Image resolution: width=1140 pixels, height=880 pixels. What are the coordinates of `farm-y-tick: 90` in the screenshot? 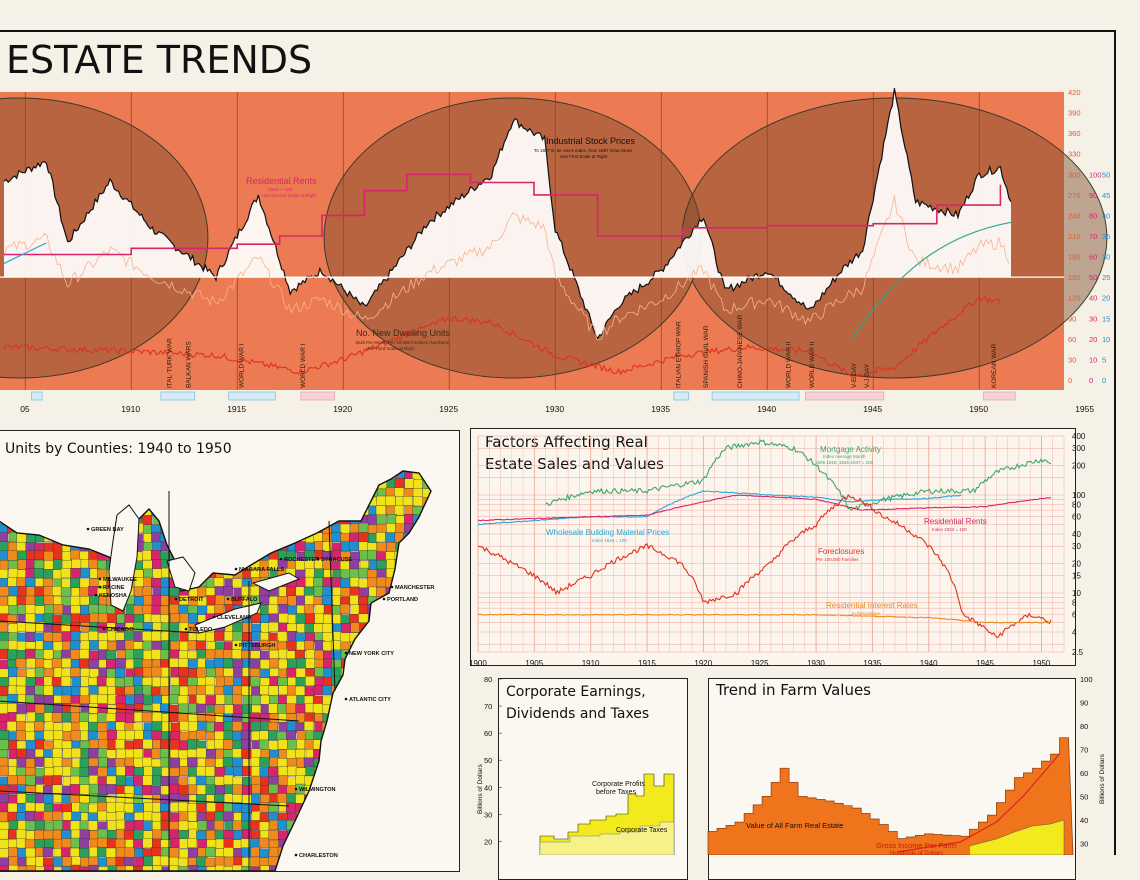 It's located at (1084, 702).